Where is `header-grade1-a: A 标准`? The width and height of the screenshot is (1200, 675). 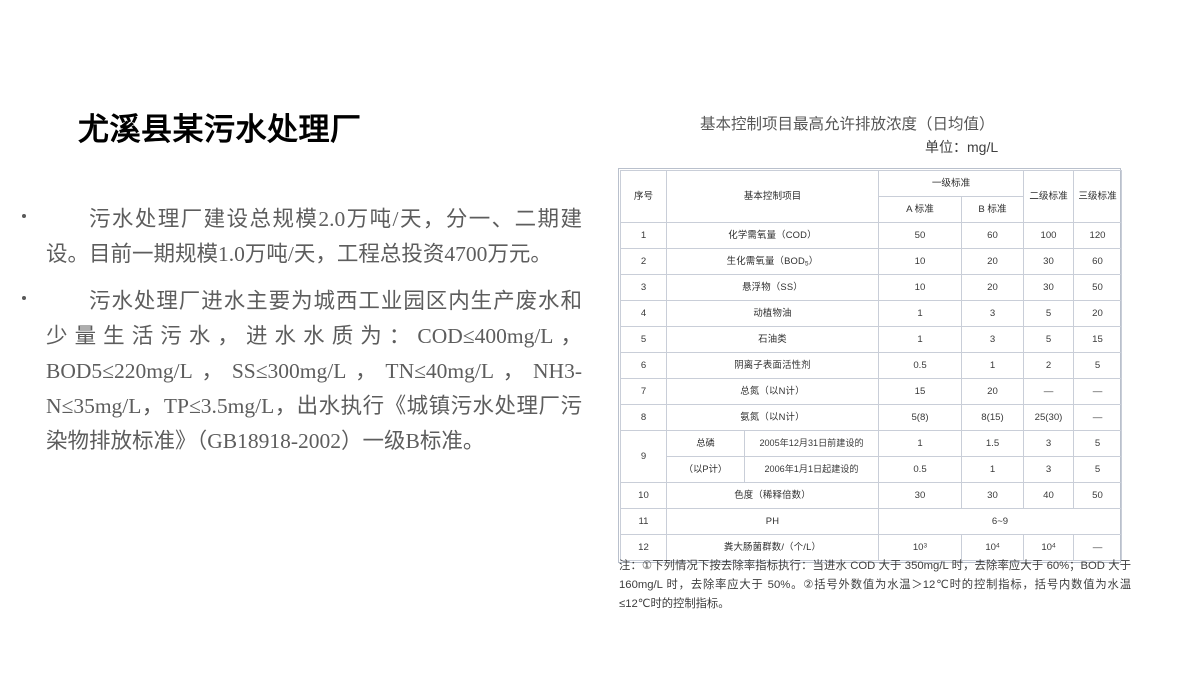
header-grade1-a: A 标准 is located at coordinates (920, 209).